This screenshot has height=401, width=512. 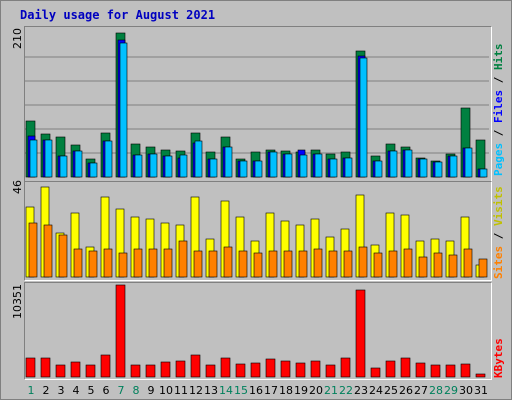 What do you see at coordinates (436, 390) in the screenshot?
I see `day-label-28: 28` at bounding box center [436, 390].